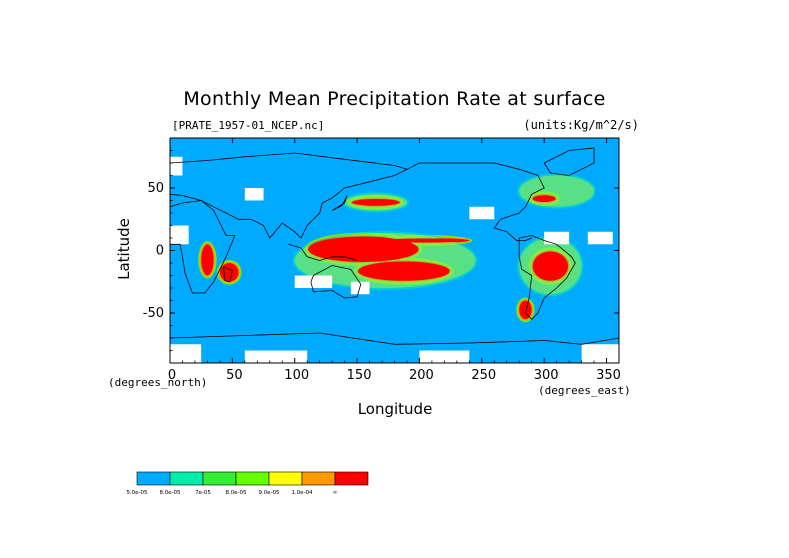 This screenshot has width=789, height=558. What do you see at coordinates (172, 375) in the screenshot?
I see `x-tick-label: 0` at bounding box center [172, 375].